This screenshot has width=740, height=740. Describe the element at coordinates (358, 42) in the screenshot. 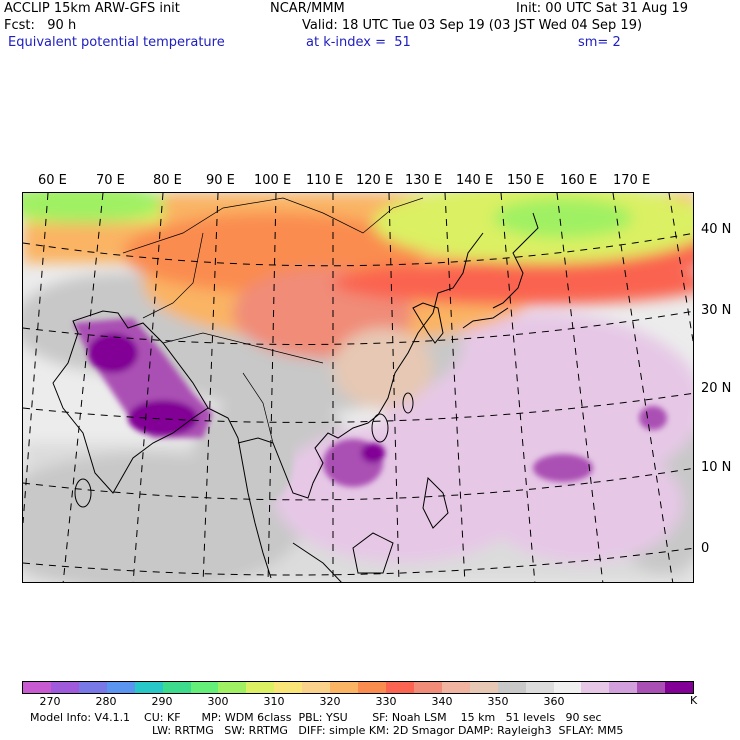

I see `level-index: at k-index = 51` at that location.